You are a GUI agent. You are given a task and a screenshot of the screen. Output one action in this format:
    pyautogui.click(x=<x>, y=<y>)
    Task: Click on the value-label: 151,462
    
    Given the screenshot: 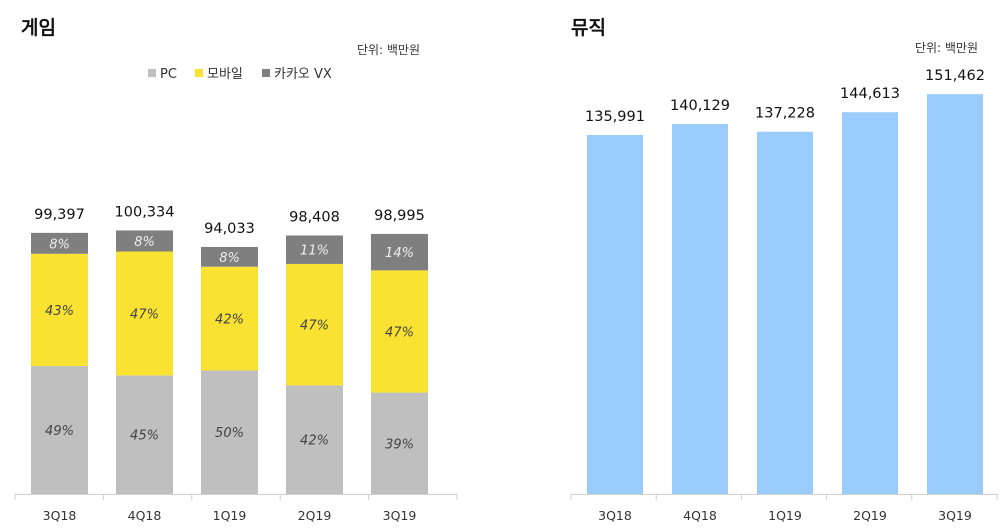 What is the action you would take?
    pyautogui.click(x=955, y=76)
    